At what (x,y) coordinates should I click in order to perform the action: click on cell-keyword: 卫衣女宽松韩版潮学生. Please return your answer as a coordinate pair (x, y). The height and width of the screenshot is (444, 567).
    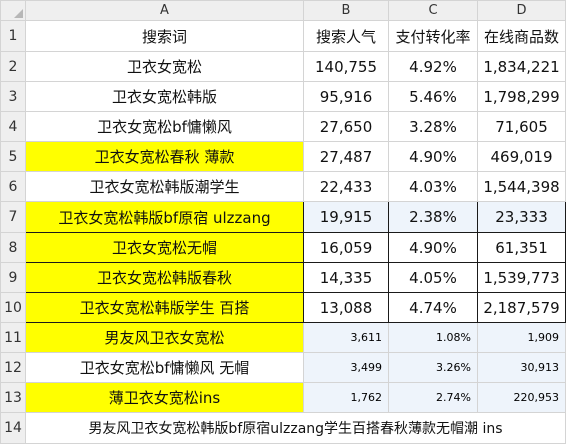
    Looking at the image, I should click on (164, 186).